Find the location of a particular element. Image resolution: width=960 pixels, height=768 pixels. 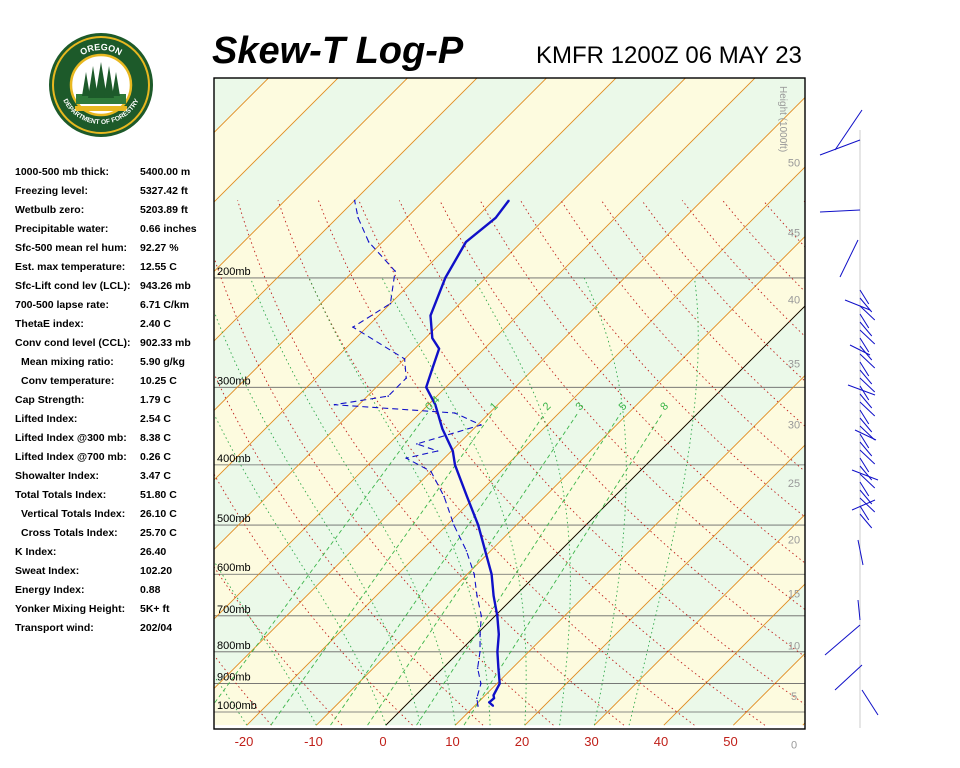

temperature-tick-label: 10 is located at coordinates (452, 741).